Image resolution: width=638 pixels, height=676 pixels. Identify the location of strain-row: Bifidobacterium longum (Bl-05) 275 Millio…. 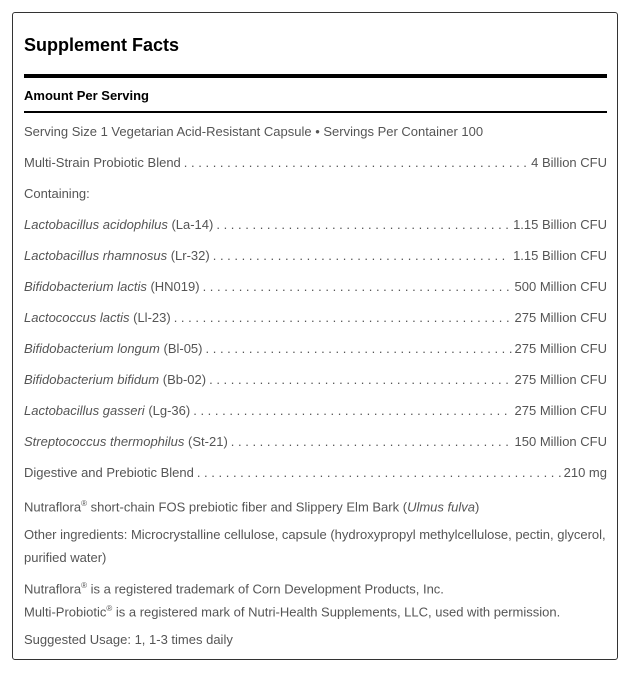
(315, 355).